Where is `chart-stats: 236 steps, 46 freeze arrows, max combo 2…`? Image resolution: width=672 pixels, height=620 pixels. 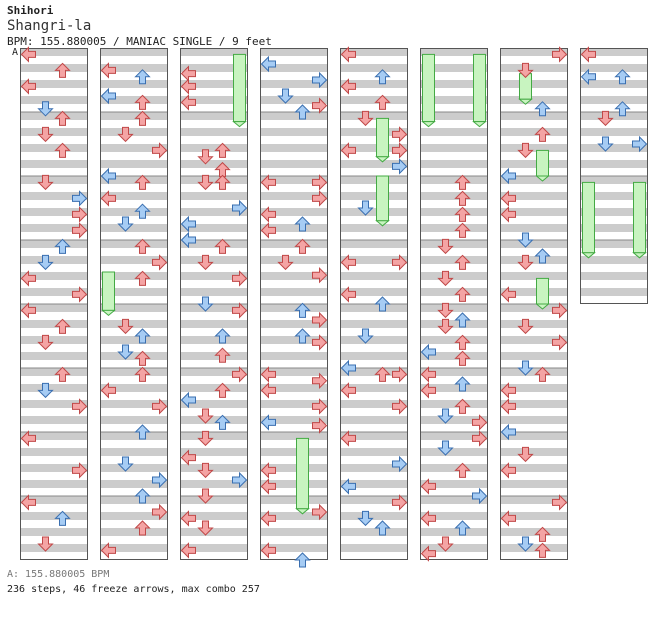 chart-stats: 236 steps, 46 freeze arrows, max combo 2… is located at coordinates (133, 589).